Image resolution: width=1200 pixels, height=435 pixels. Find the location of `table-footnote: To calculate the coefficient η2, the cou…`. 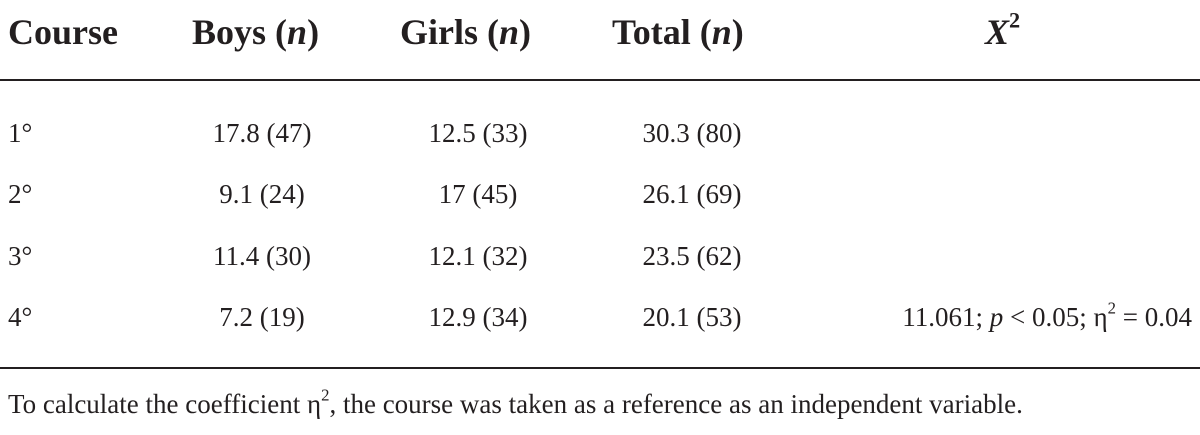

table-footnote: To calculate the coefficient η2, the cou… is located at coordinates (515, 402).